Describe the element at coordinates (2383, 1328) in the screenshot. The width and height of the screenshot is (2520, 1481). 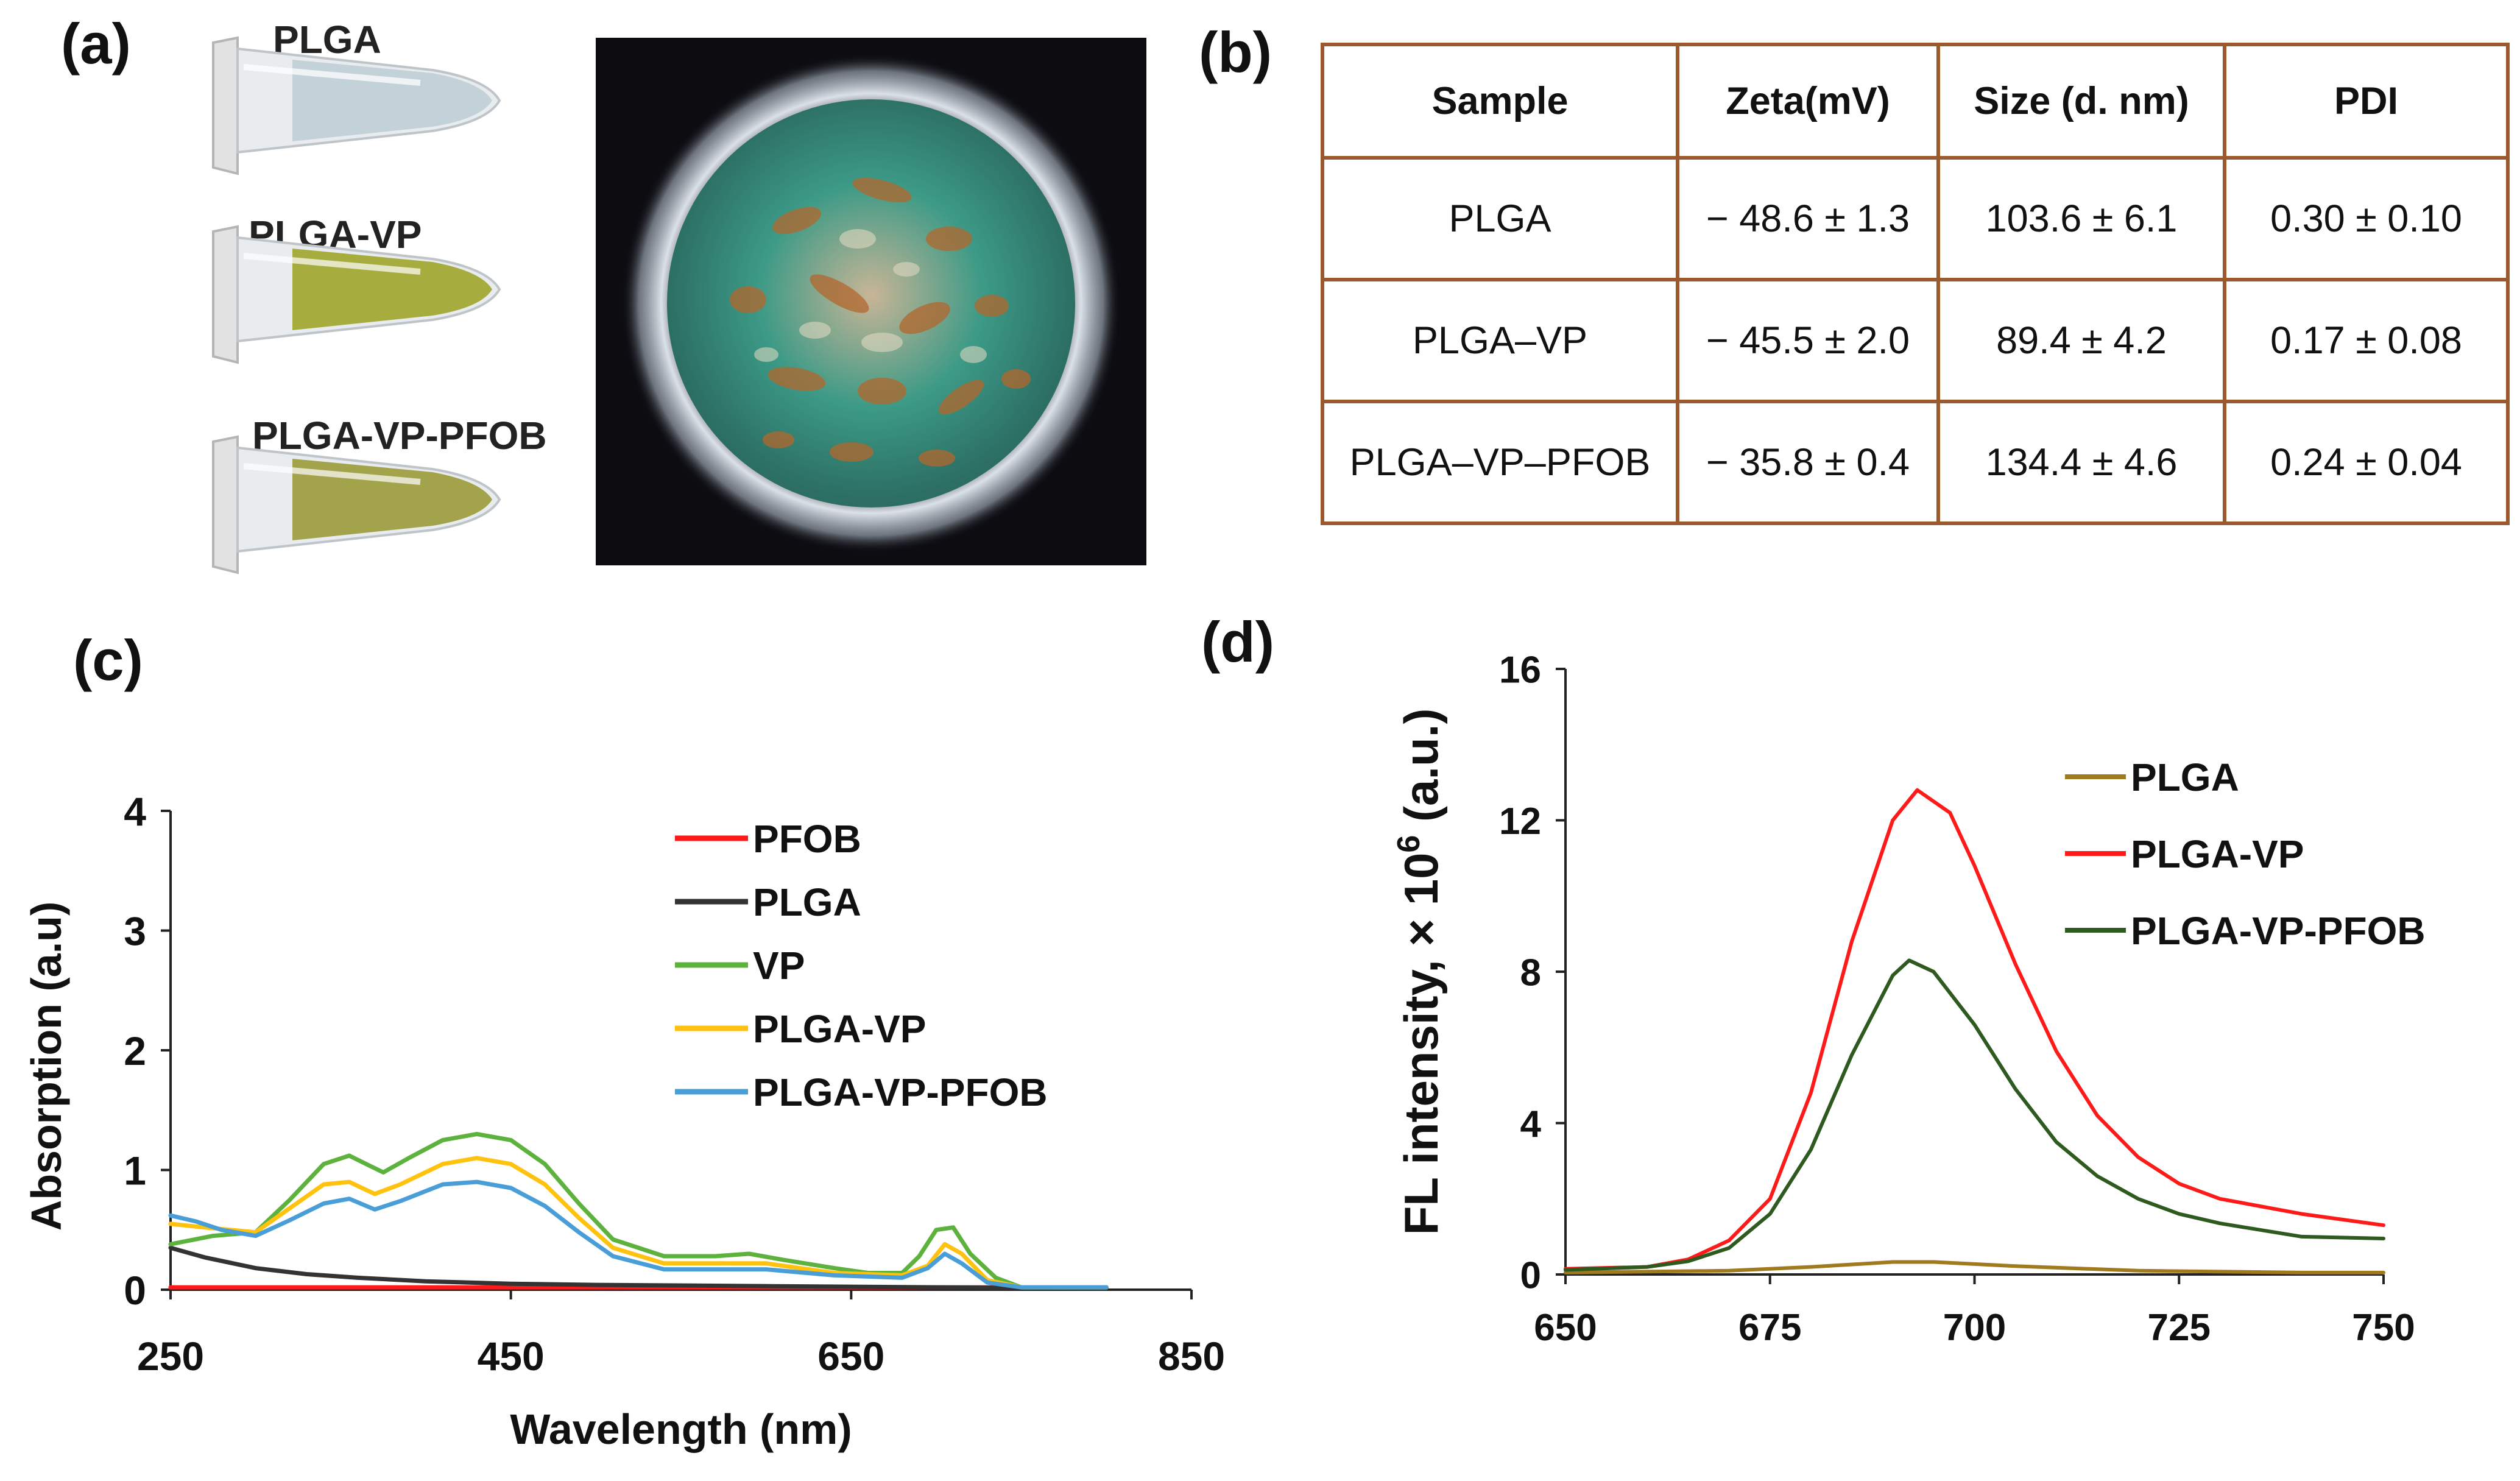
I see `x-tick-label: 750` at that location.